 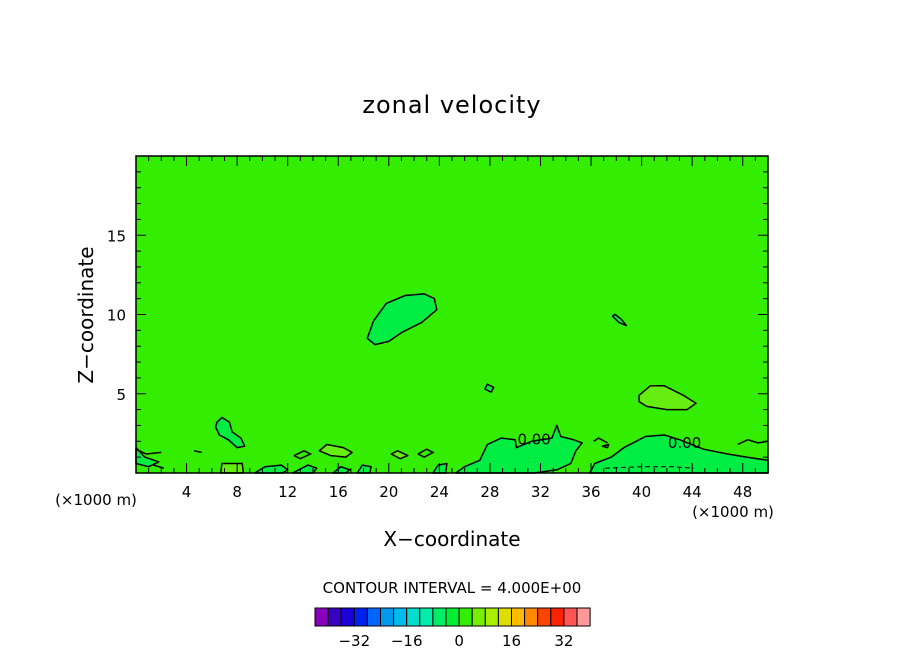 I want to click on colorbar-tick-label: 32, so click(x=563, y=641).